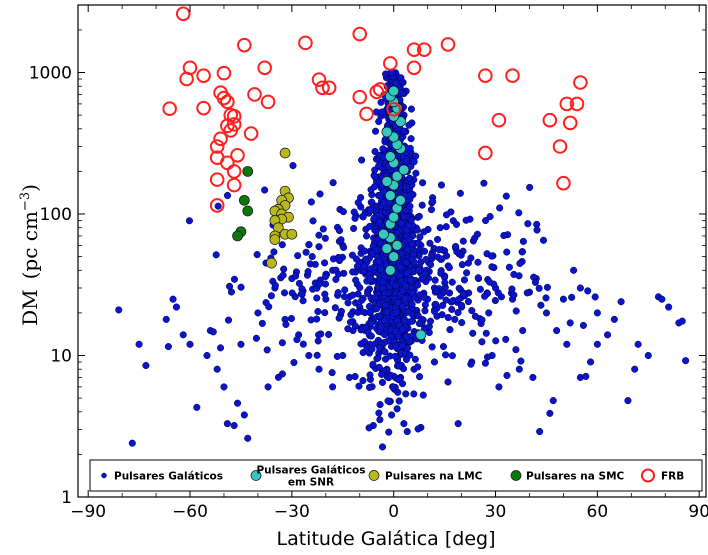 The height and width of the screenshot is (555, 708). What do you see at coordinates (66, 498) in the screenshot?
I see `y-tick-label: 1` at bounding box center [66, 498].